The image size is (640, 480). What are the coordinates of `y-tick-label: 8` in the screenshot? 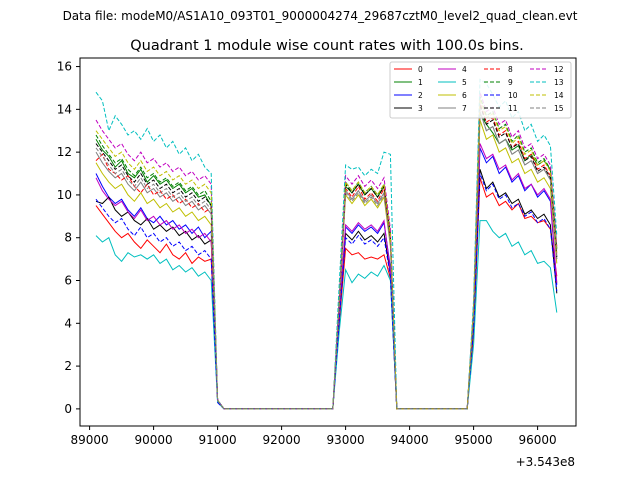 It's located at (68, 238).